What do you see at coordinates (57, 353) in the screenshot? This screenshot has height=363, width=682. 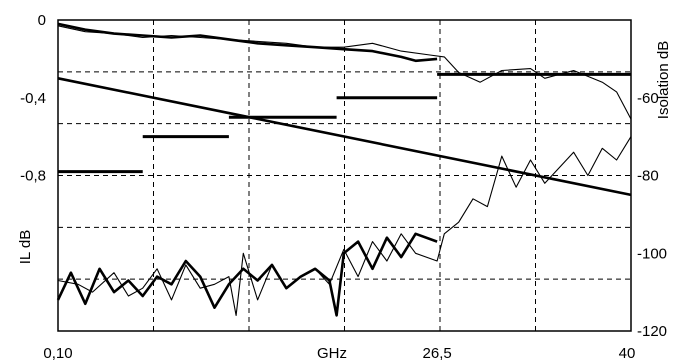 I see `x-tick-label: 0,10` at bounding box center [57, 353].